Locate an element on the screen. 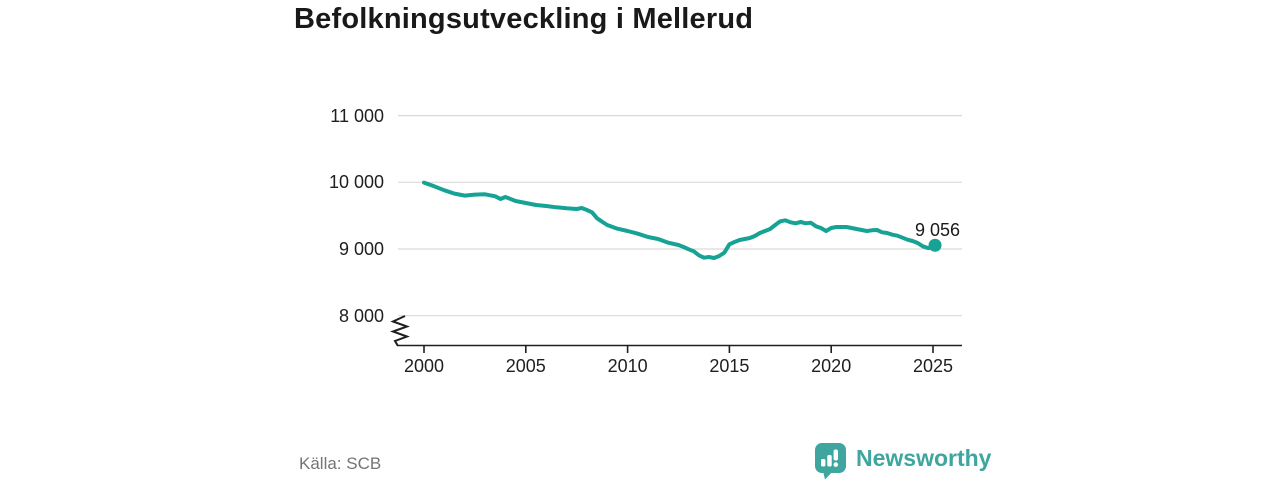 The width and height of the screenshot is (1280, 480). x-tick-label: 2020 is located at coordinates (831, 366).